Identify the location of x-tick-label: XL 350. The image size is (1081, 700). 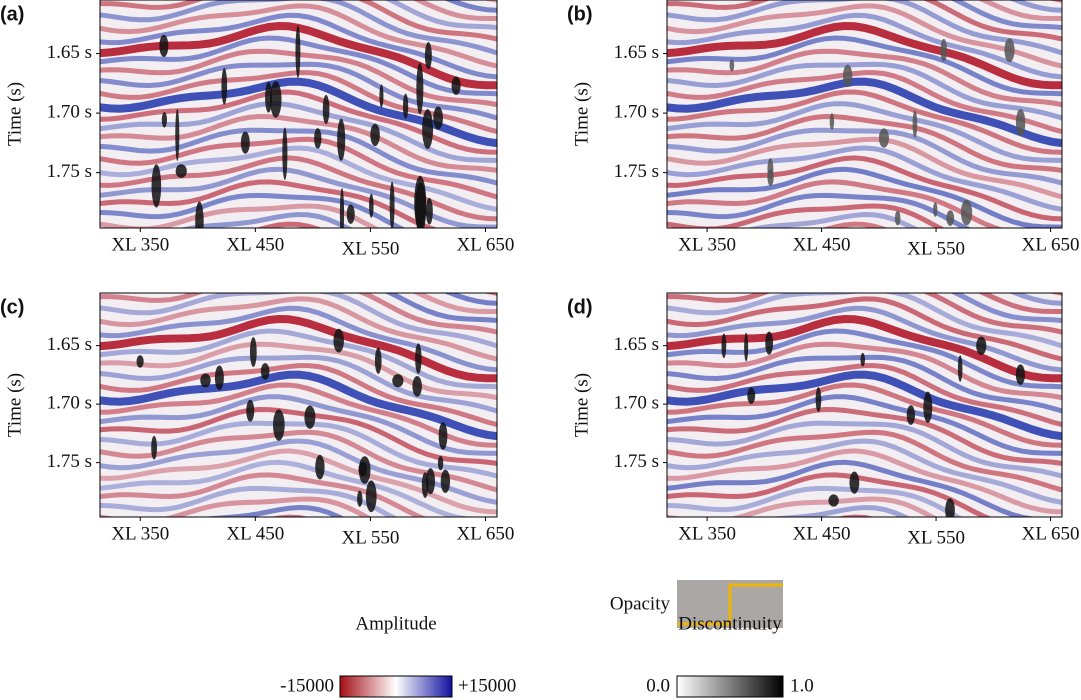
(140, 244).